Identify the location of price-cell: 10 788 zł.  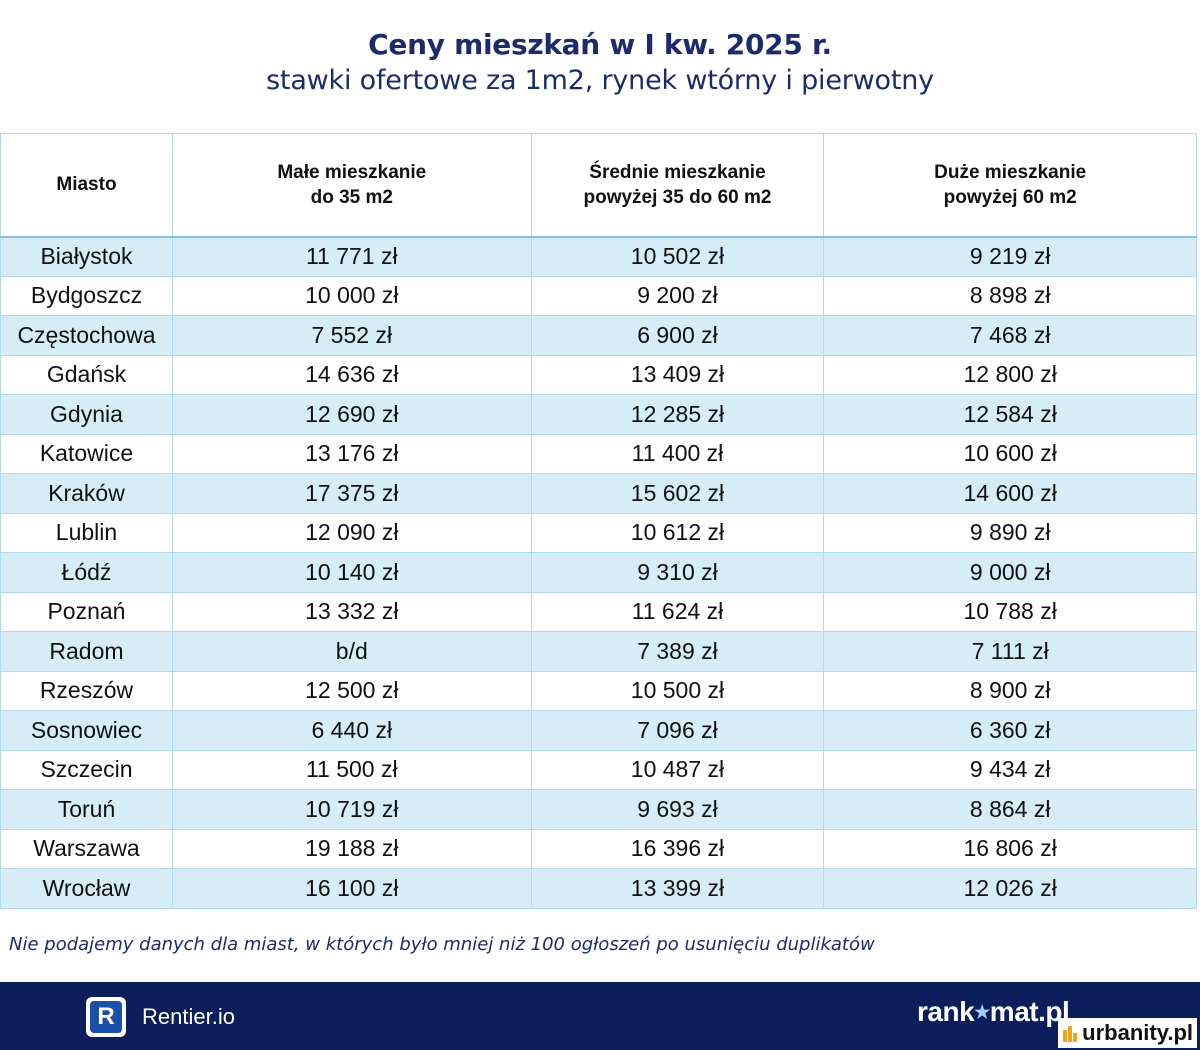
(1010, 611).